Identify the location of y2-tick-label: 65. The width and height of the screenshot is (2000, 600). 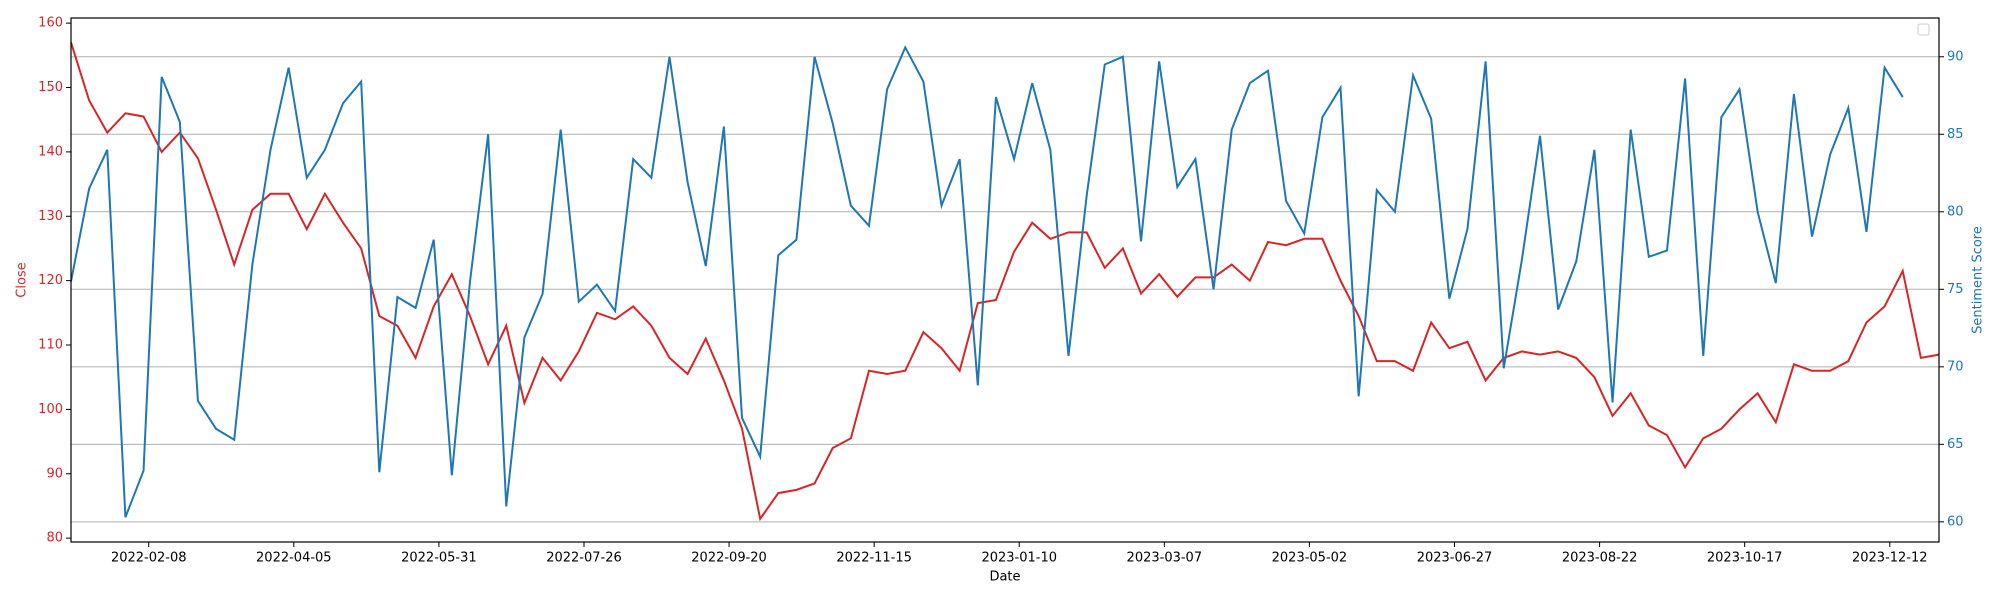
(1955, 444).